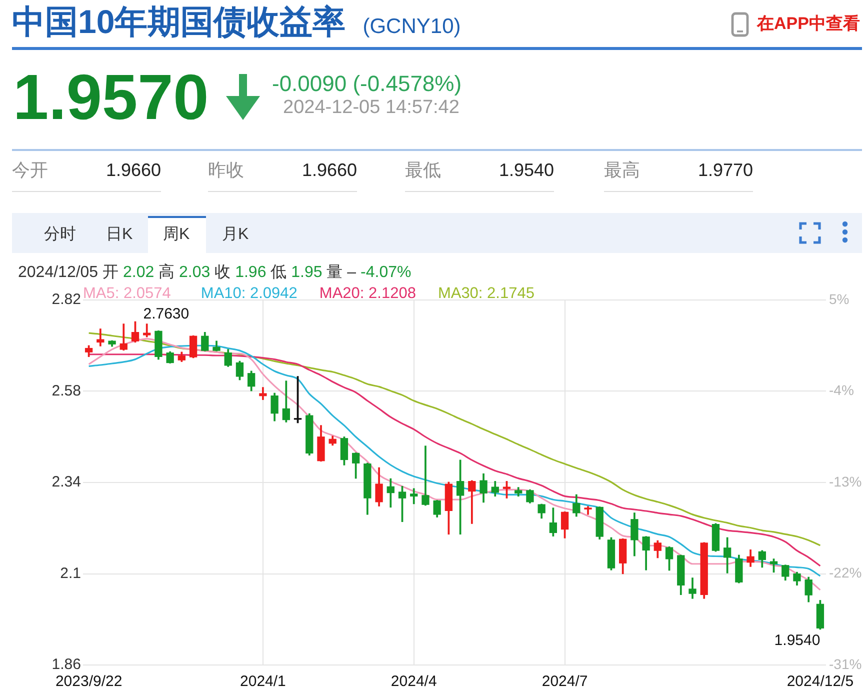 The width and height of the screenshot is (866, 691). I want to click on y-tick-label: 2.34, so click(66, 482).